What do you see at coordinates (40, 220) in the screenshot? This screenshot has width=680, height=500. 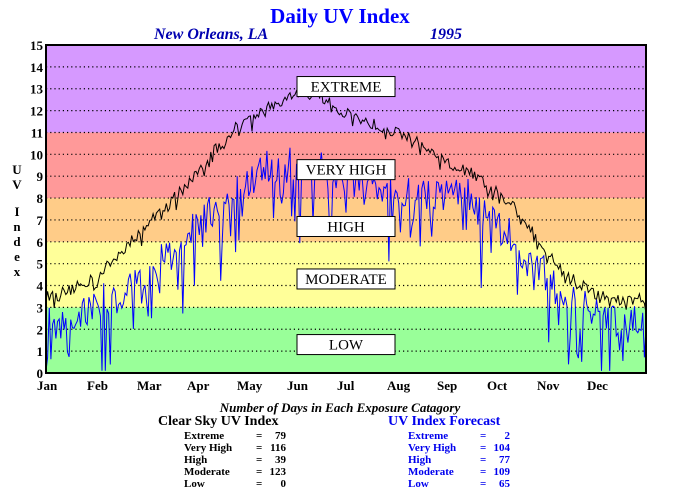 I see `y-tick-label: 7` at bounding box center [40, 220].